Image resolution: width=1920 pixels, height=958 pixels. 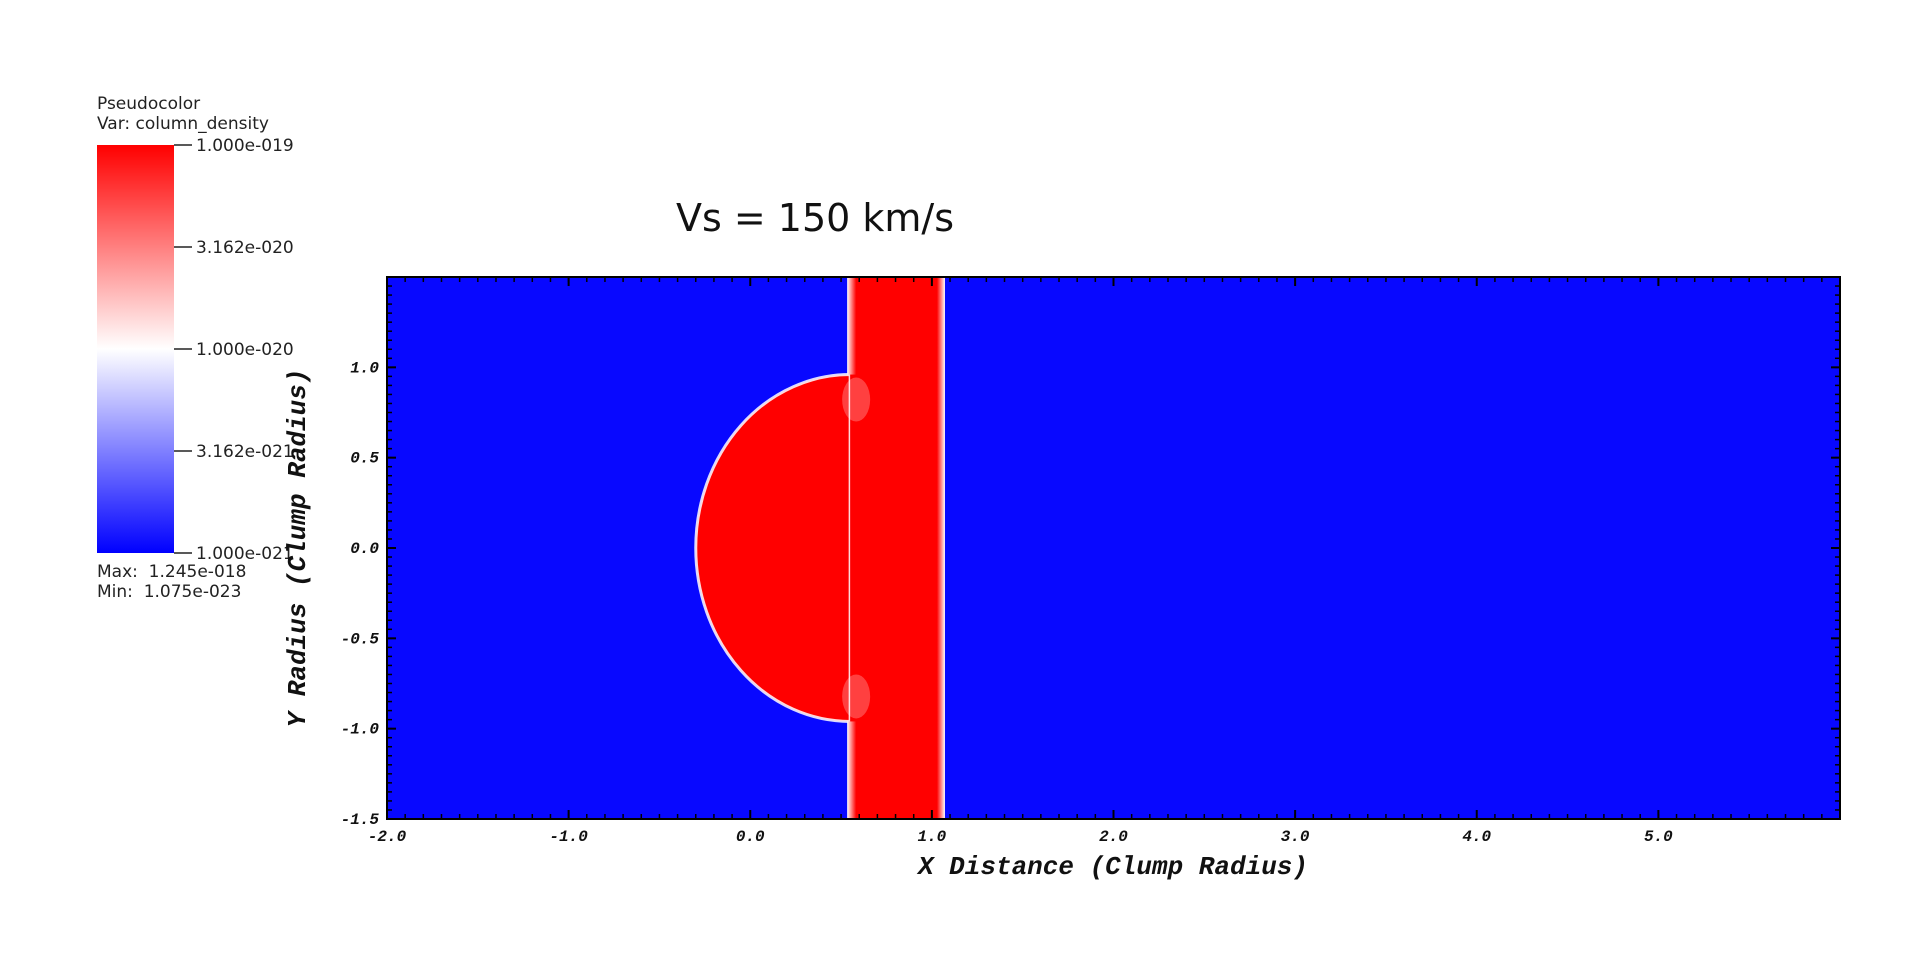 What do you see at coordinates (360, 730) in the screenshot?
I see `y-tick-label: -1.0` at bounding box center [360, 730].